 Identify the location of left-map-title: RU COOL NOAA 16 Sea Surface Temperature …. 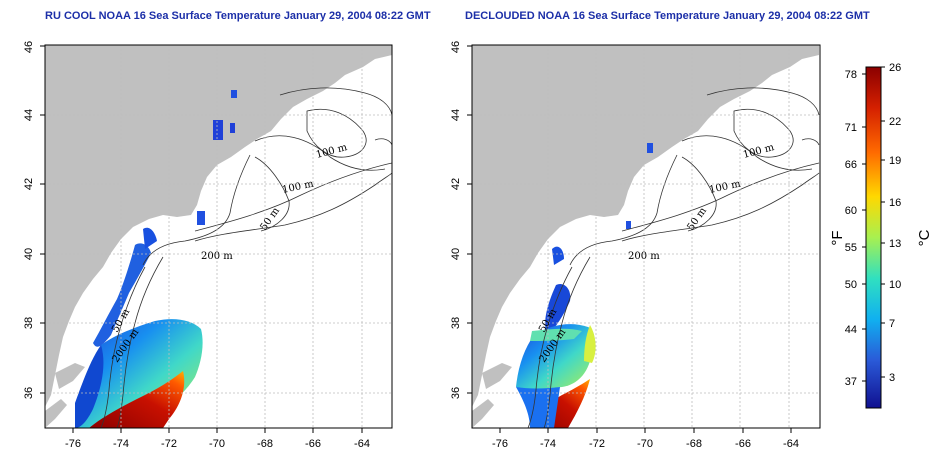
(238, 16).